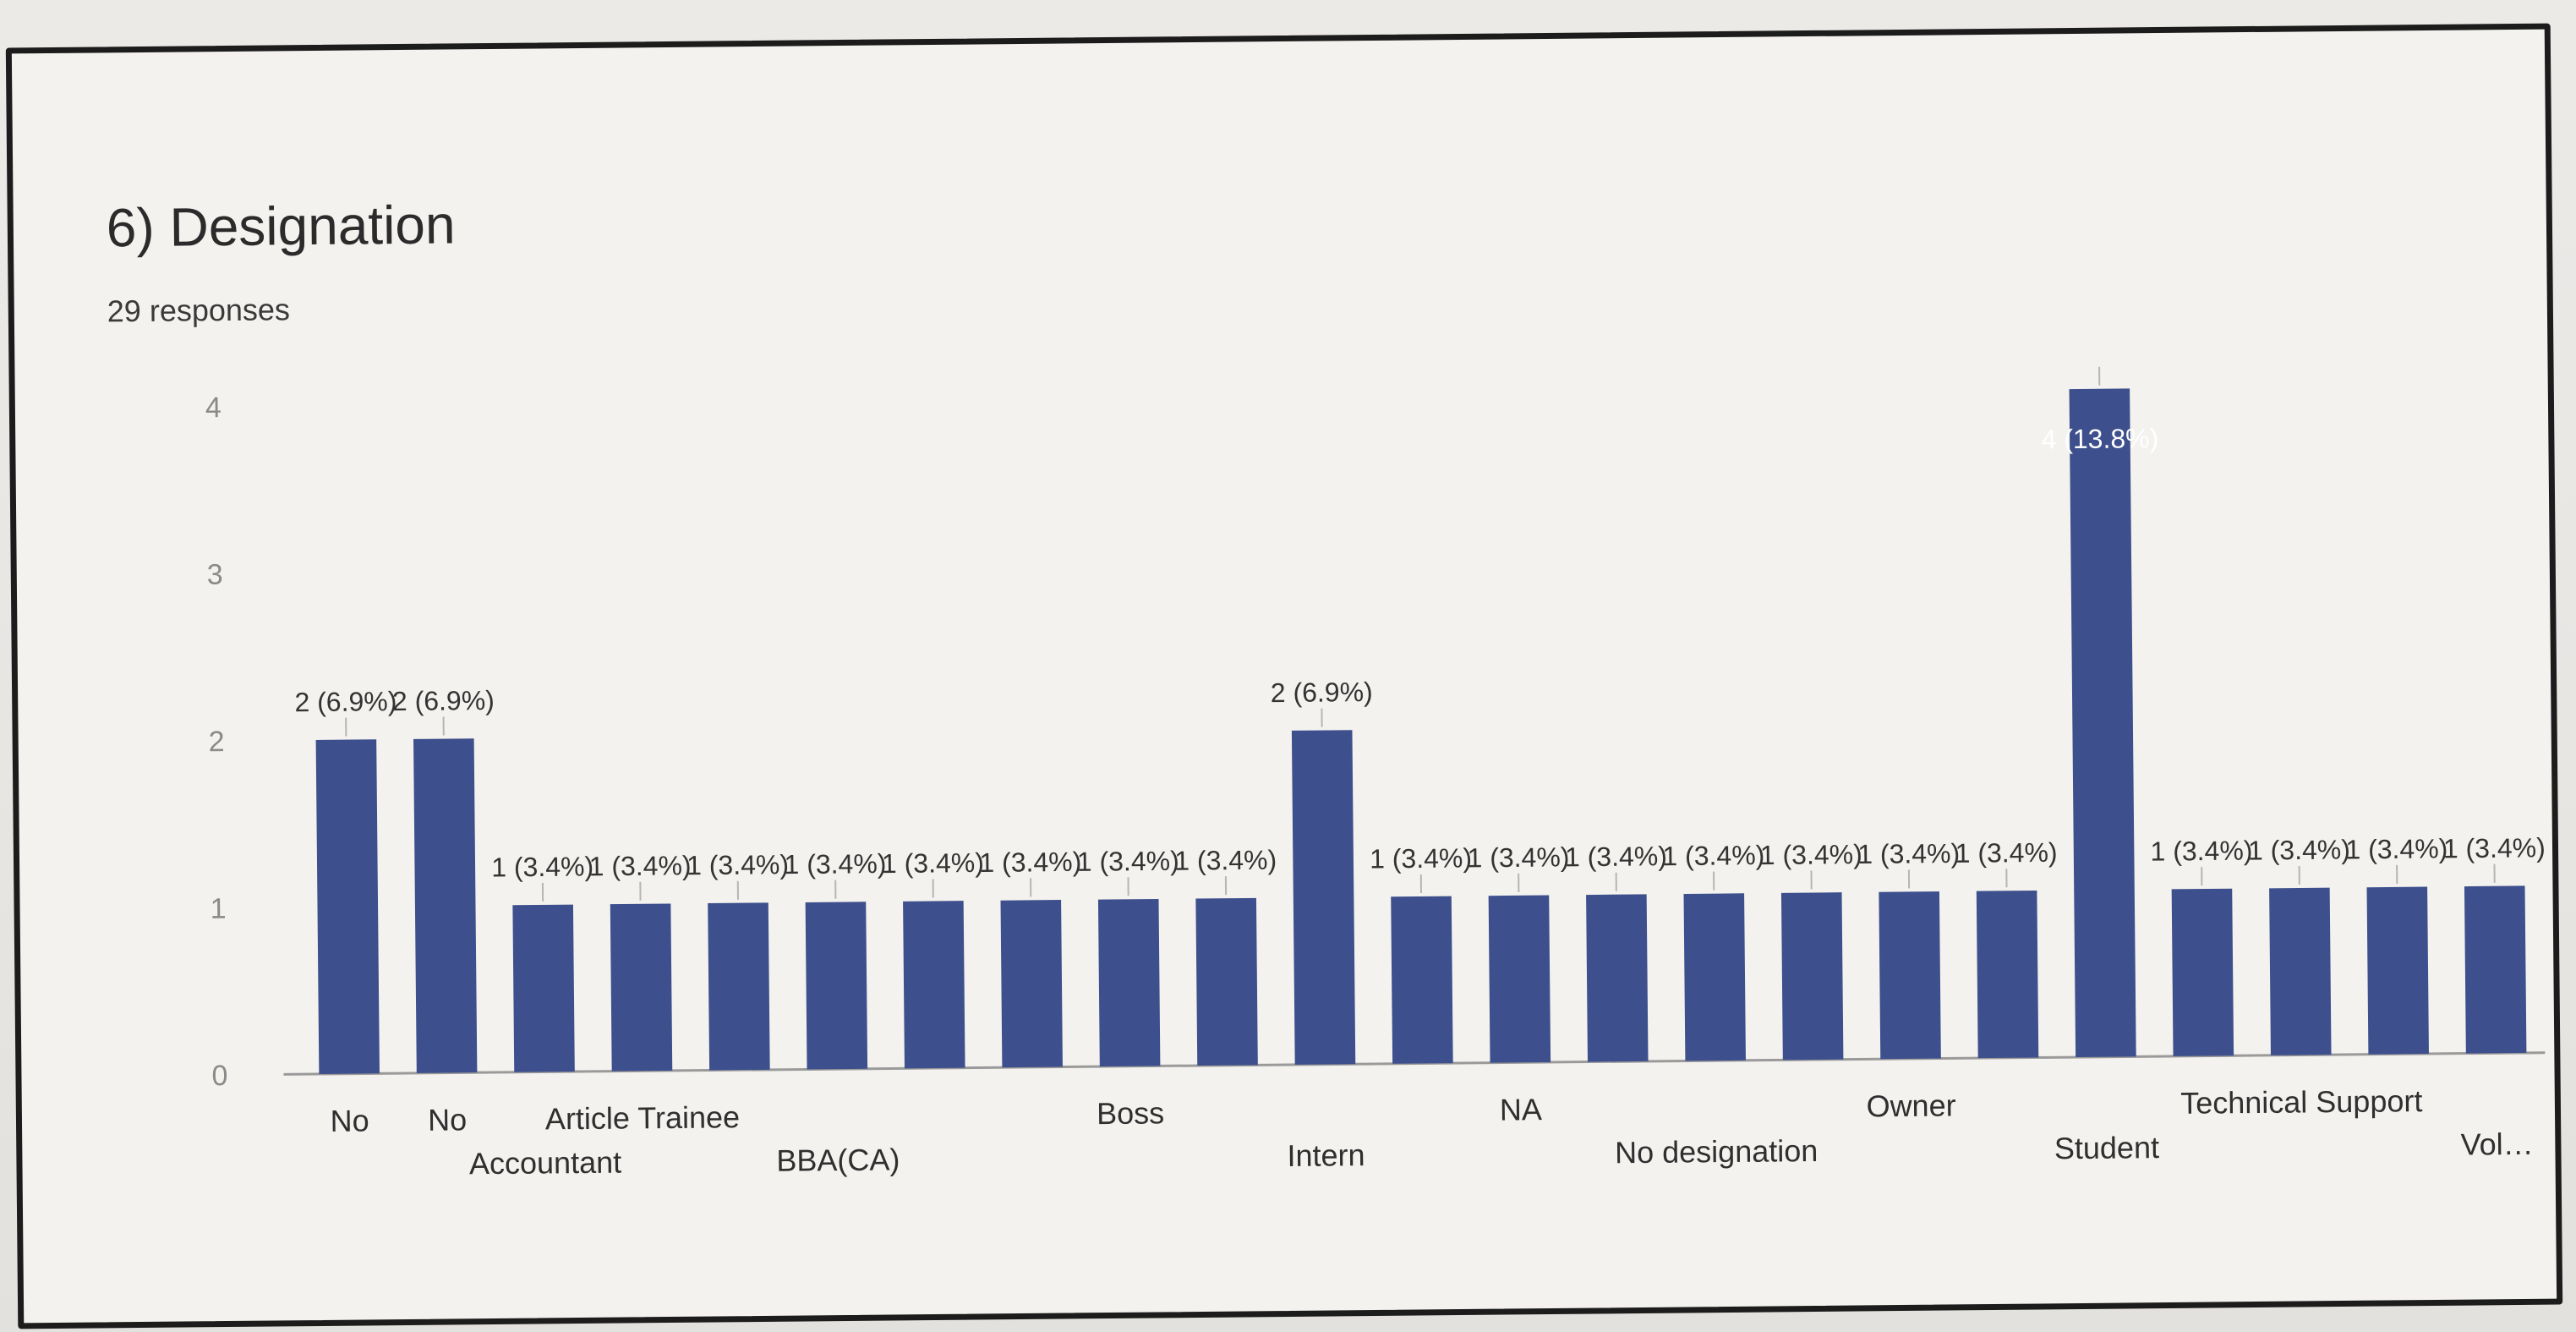 The width and height of the screenshot is (2576, 1332). I want to click on x-category-label: Intern, so click(1326, 1155).